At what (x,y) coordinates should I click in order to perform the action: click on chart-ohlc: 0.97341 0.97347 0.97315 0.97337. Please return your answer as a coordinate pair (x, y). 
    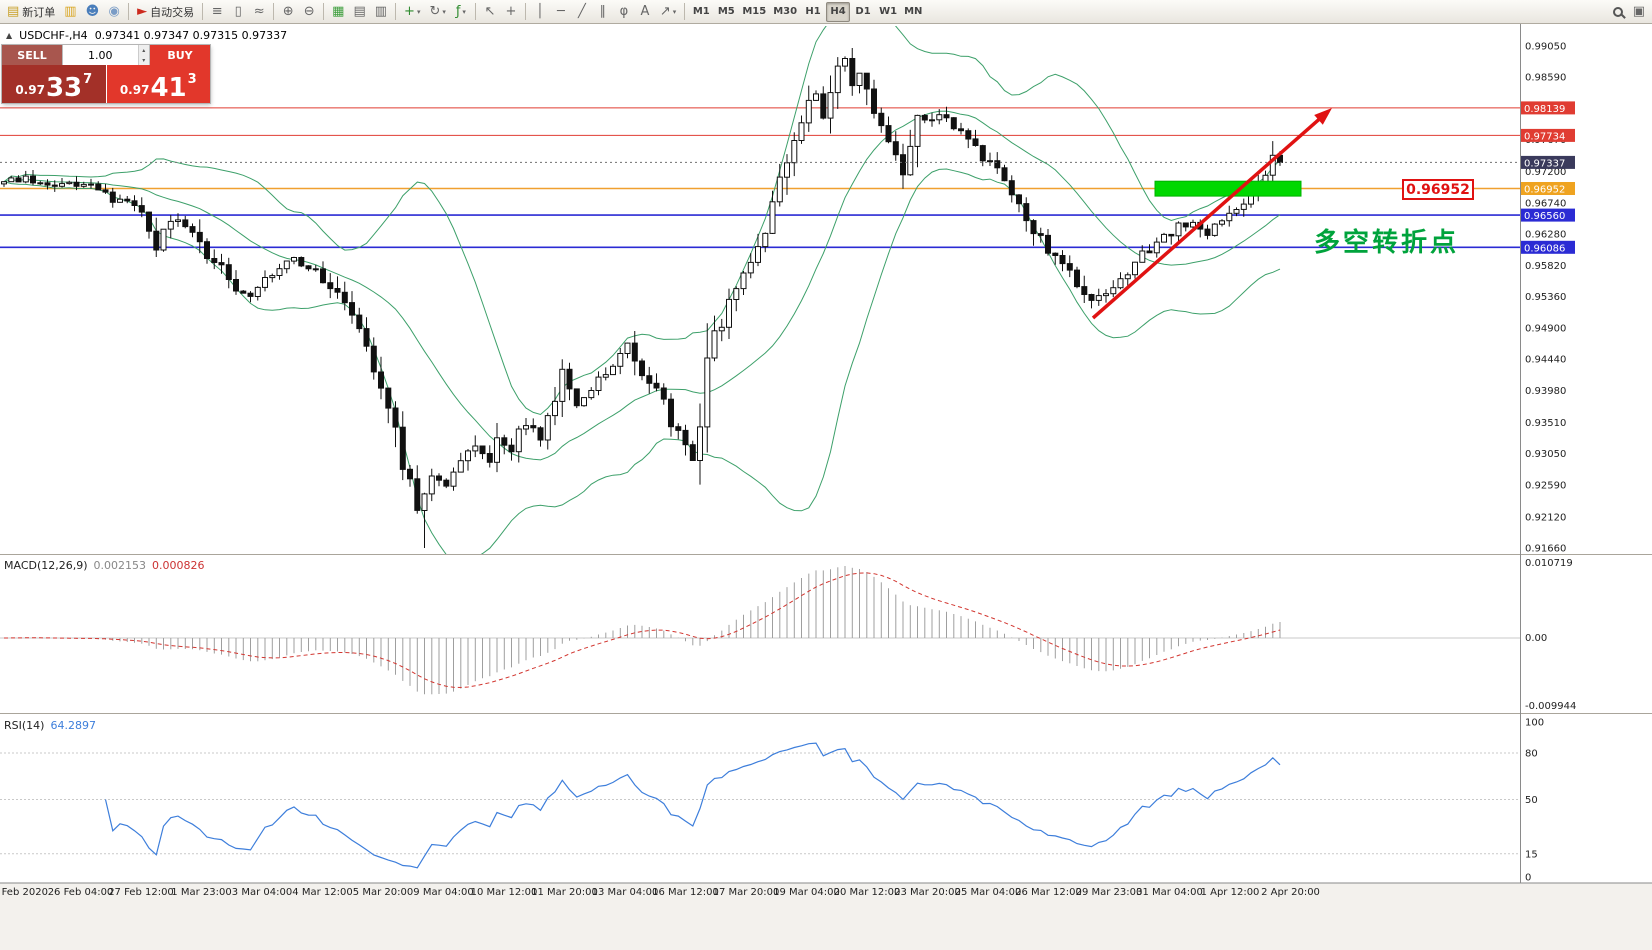
    Looking at the image, I should click on (191, 35).